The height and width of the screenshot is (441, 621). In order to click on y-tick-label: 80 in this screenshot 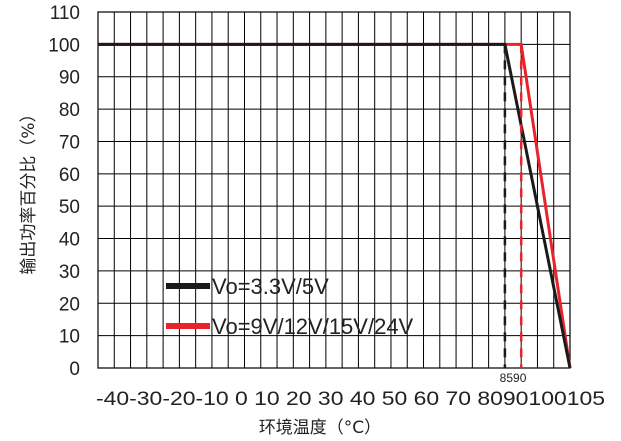, I will do `click(69, 110)`.